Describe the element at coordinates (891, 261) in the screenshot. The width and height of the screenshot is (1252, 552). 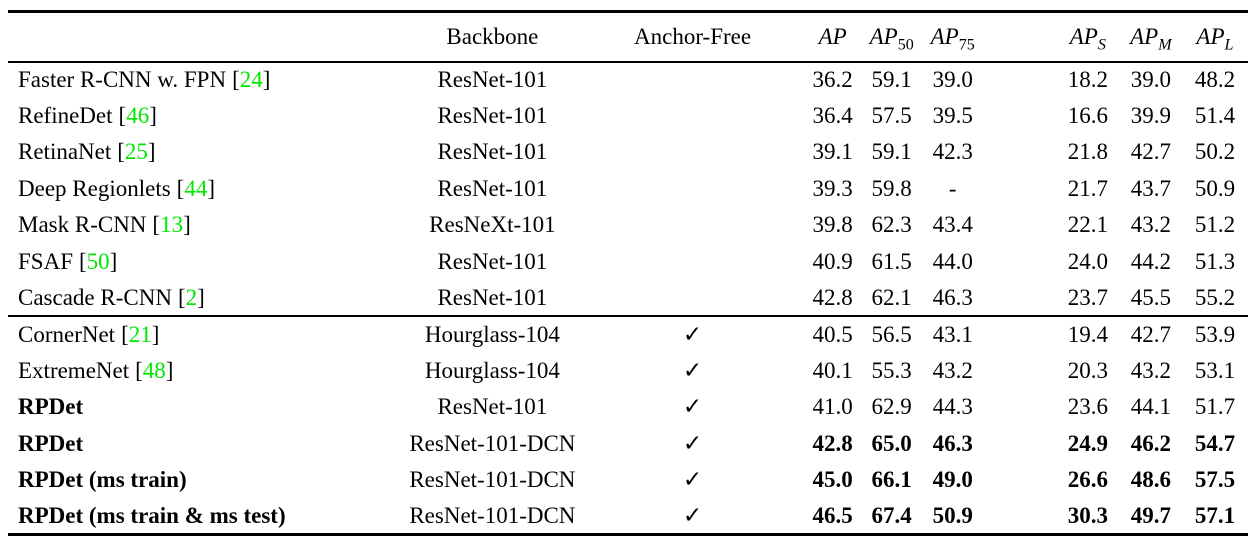
I see `ap50-cell: 61.5` at that location.